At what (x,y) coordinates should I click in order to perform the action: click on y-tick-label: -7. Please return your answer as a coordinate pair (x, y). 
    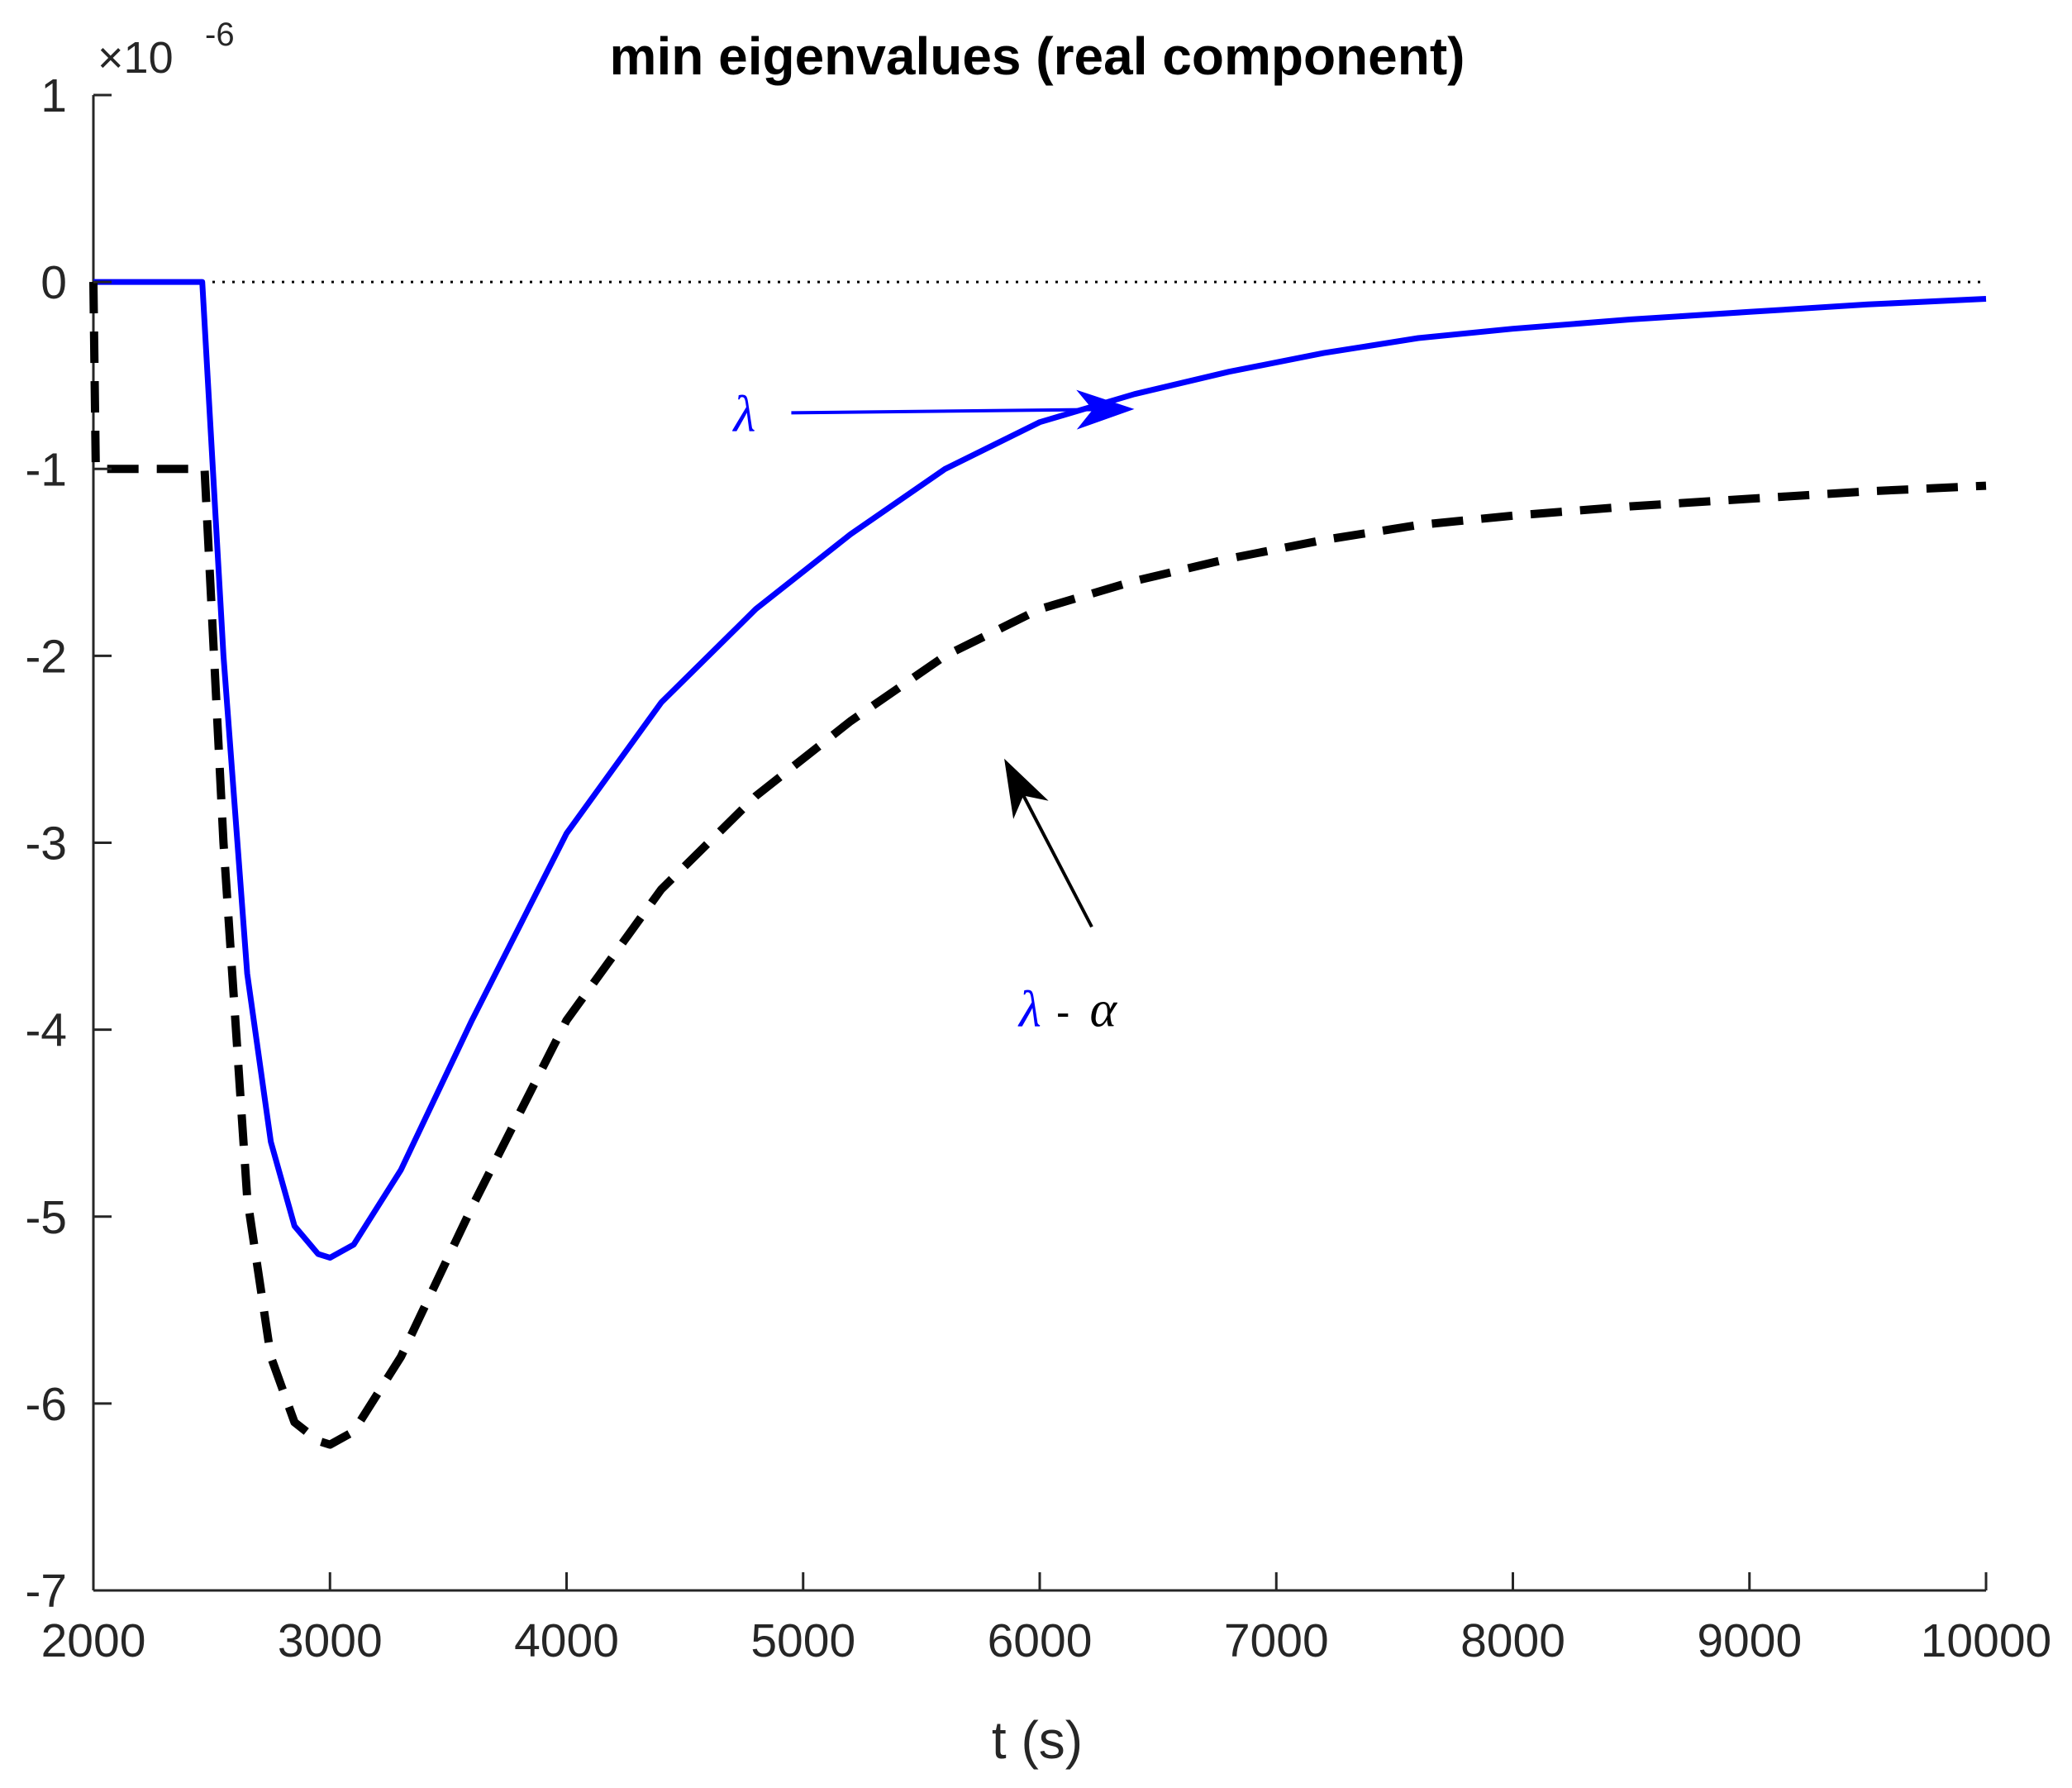
    Looking at the image, I should click on (46, 1591).